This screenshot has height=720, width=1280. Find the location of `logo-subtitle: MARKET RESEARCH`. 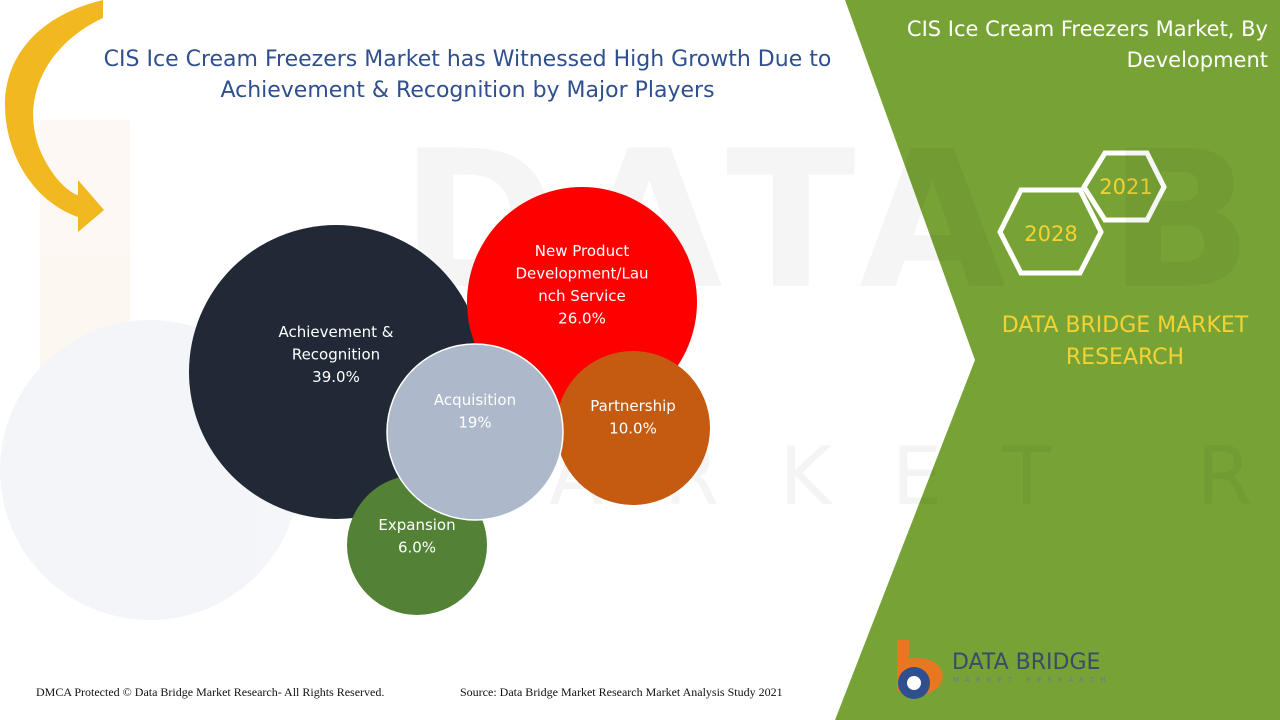

logo-subtitle: MARKET RESEARCH is located at coordinates (1032, 680).